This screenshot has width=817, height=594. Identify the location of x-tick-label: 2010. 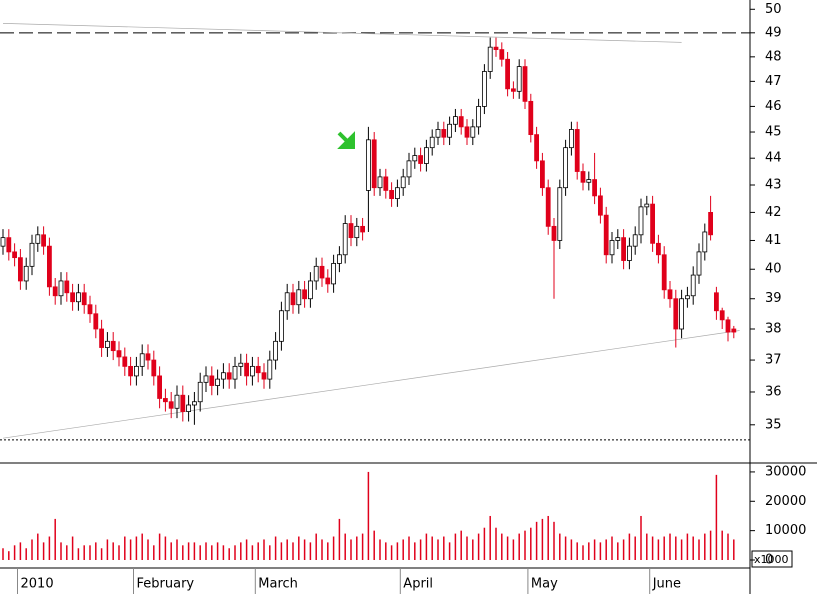
(37, 584).